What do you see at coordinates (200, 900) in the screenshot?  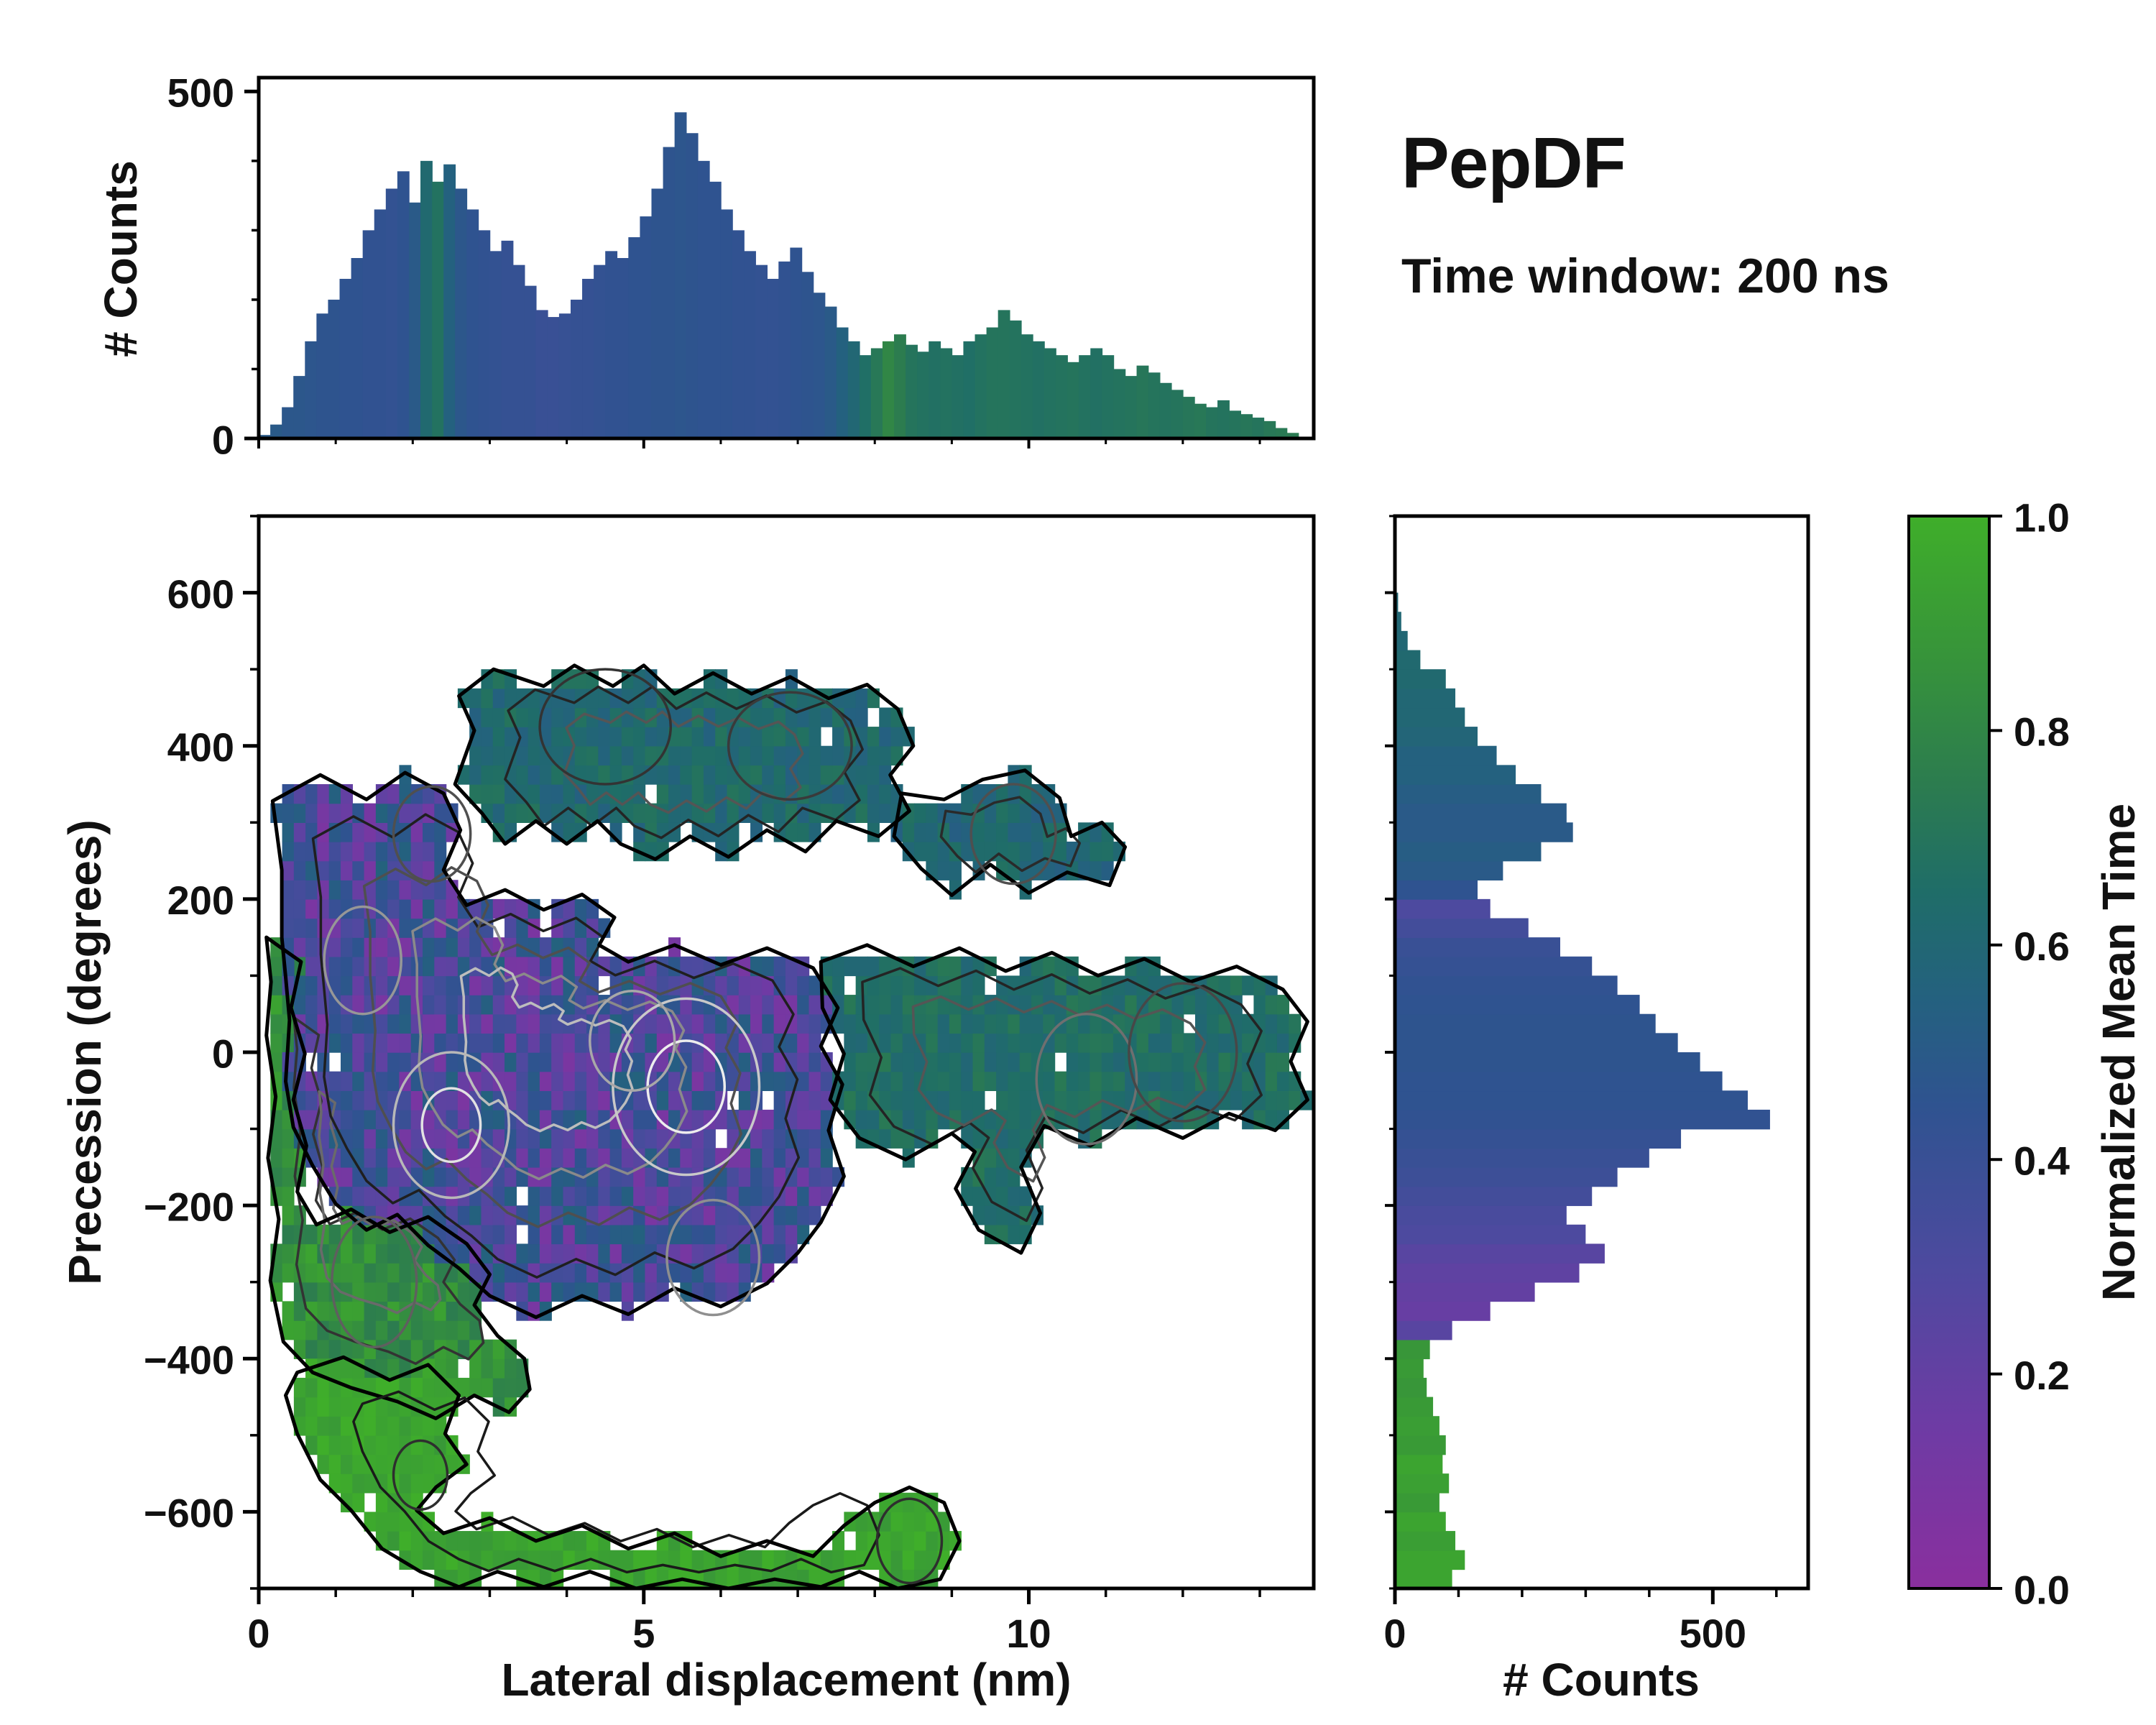 I see `tick-label: 200` at bounding box center [200, 900].